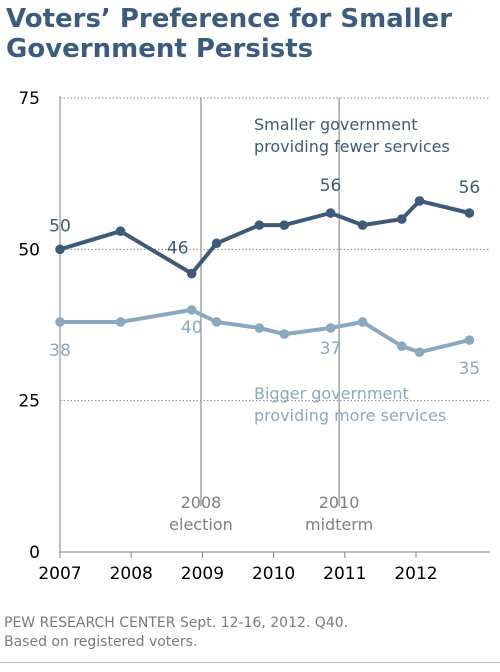  What do you see at coordinates (160, 49) in the screenshot?
I see `chart-title-line-2: Government Persists` at bounding box center [160, 49].